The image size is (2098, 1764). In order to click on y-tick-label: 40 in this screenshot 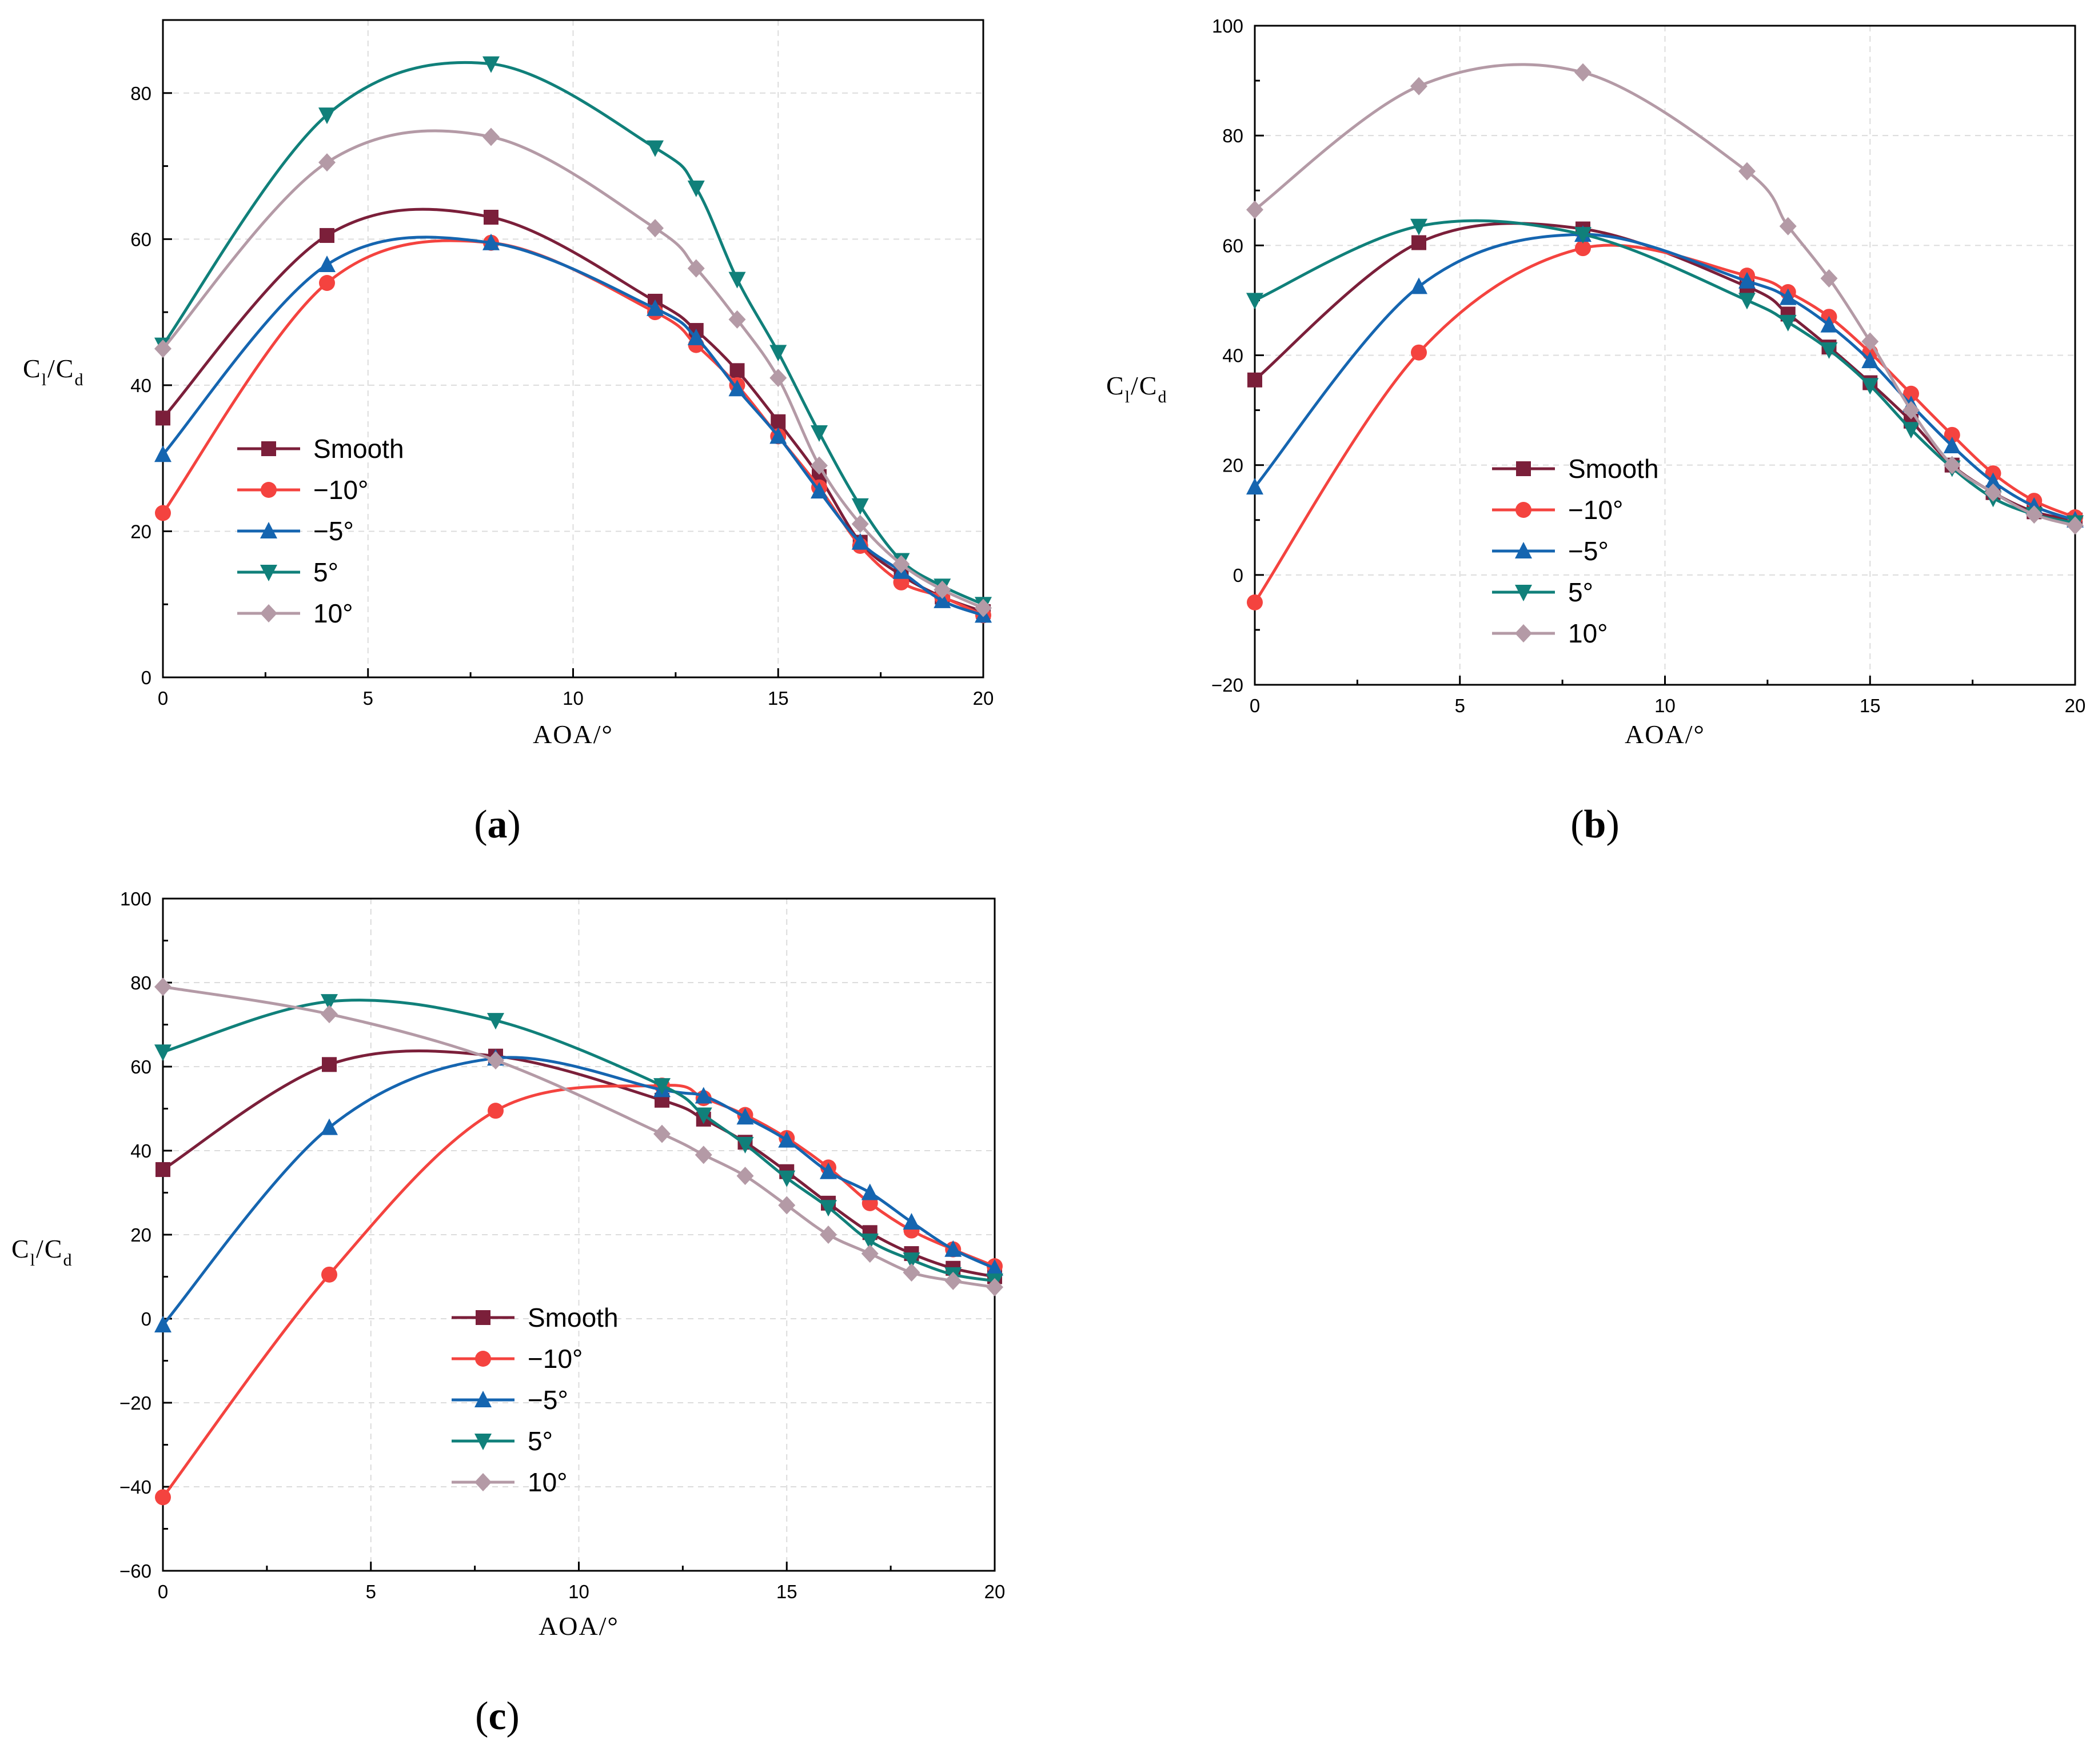, I will do `click(140, 385)`.